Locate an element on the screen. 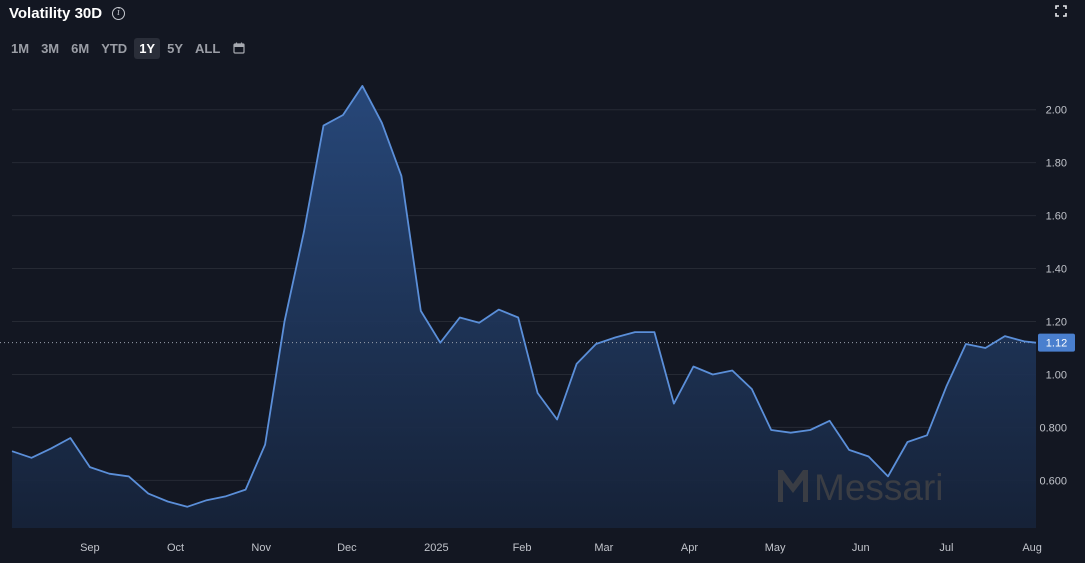 This screenshot has width=1085, height=563. x-tick-label: Nov is located at coordinates (261, 548).